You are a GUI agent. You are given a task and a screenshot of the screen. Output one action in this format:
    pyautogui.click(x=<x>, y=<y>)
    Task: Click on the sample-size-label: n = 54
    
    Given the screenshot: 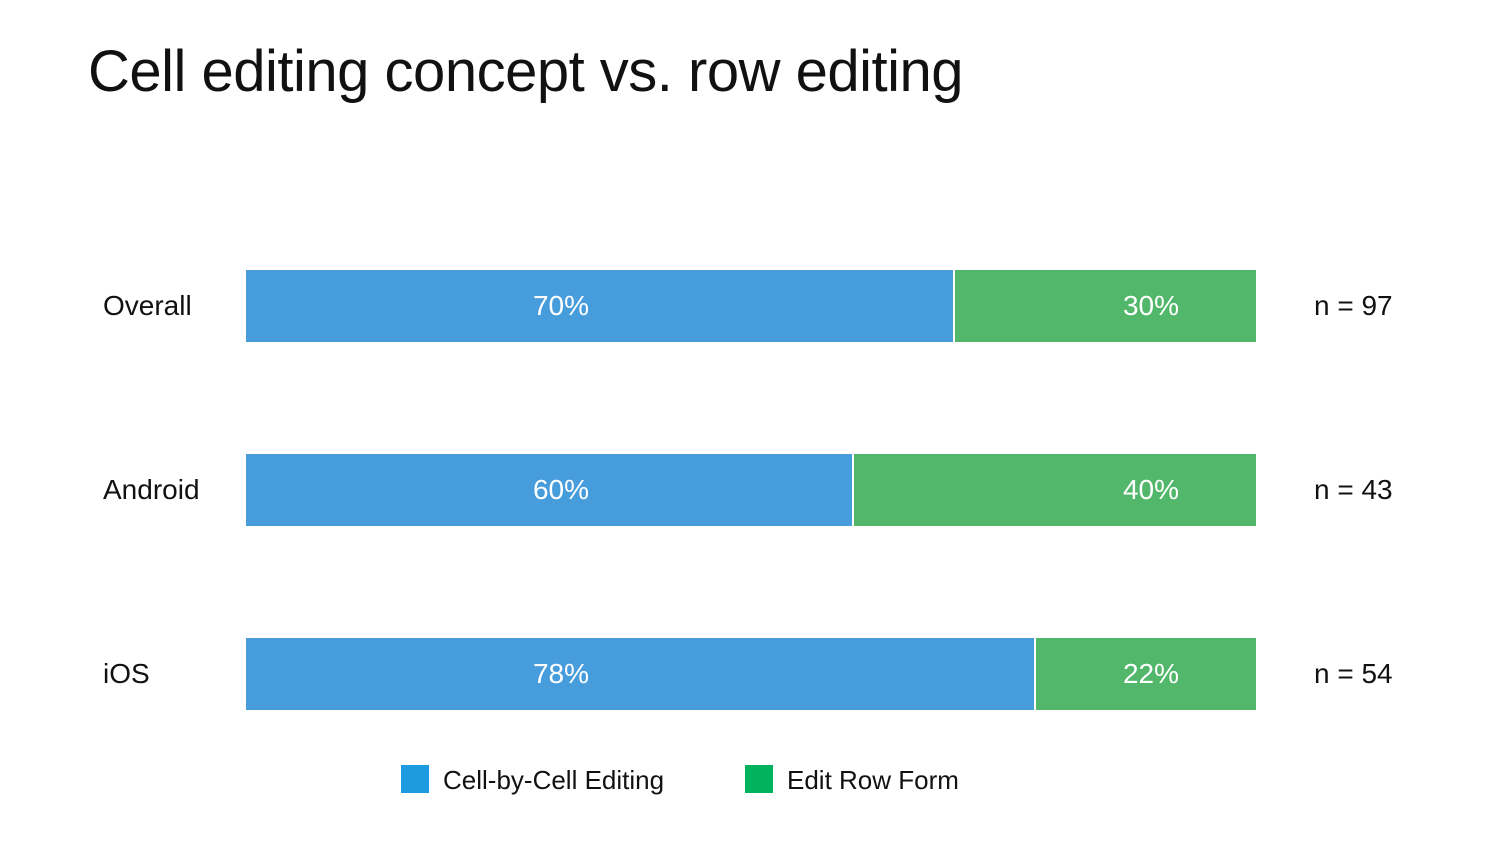 What is the action you would take?
    pyautogui.click(x=1353, y=673)
    